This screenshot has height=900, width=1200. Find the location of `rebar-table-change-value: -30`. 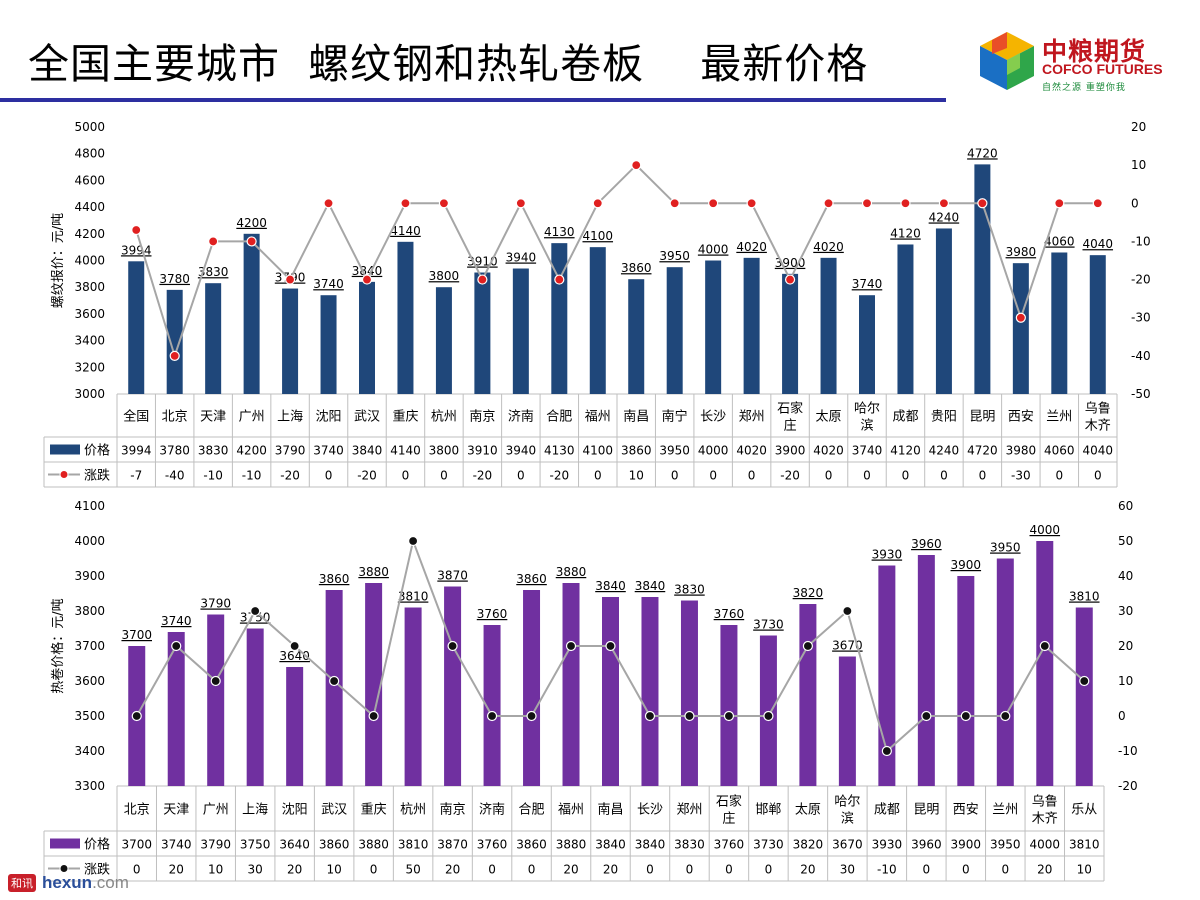

rebar-table-change-value: -30 is located at coordinates (1021, 476).